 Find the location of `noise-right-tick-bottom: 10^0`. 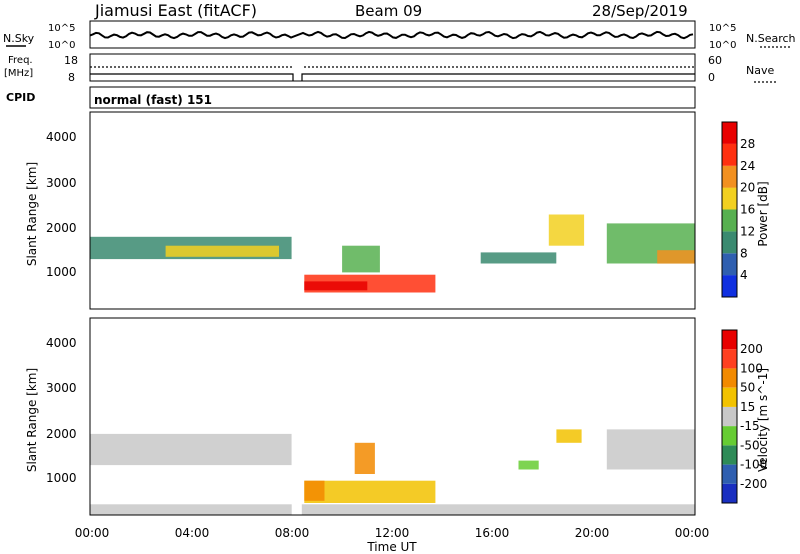

noise-right-tick-bottom: 10^0 is located at coordinates (722, 45).